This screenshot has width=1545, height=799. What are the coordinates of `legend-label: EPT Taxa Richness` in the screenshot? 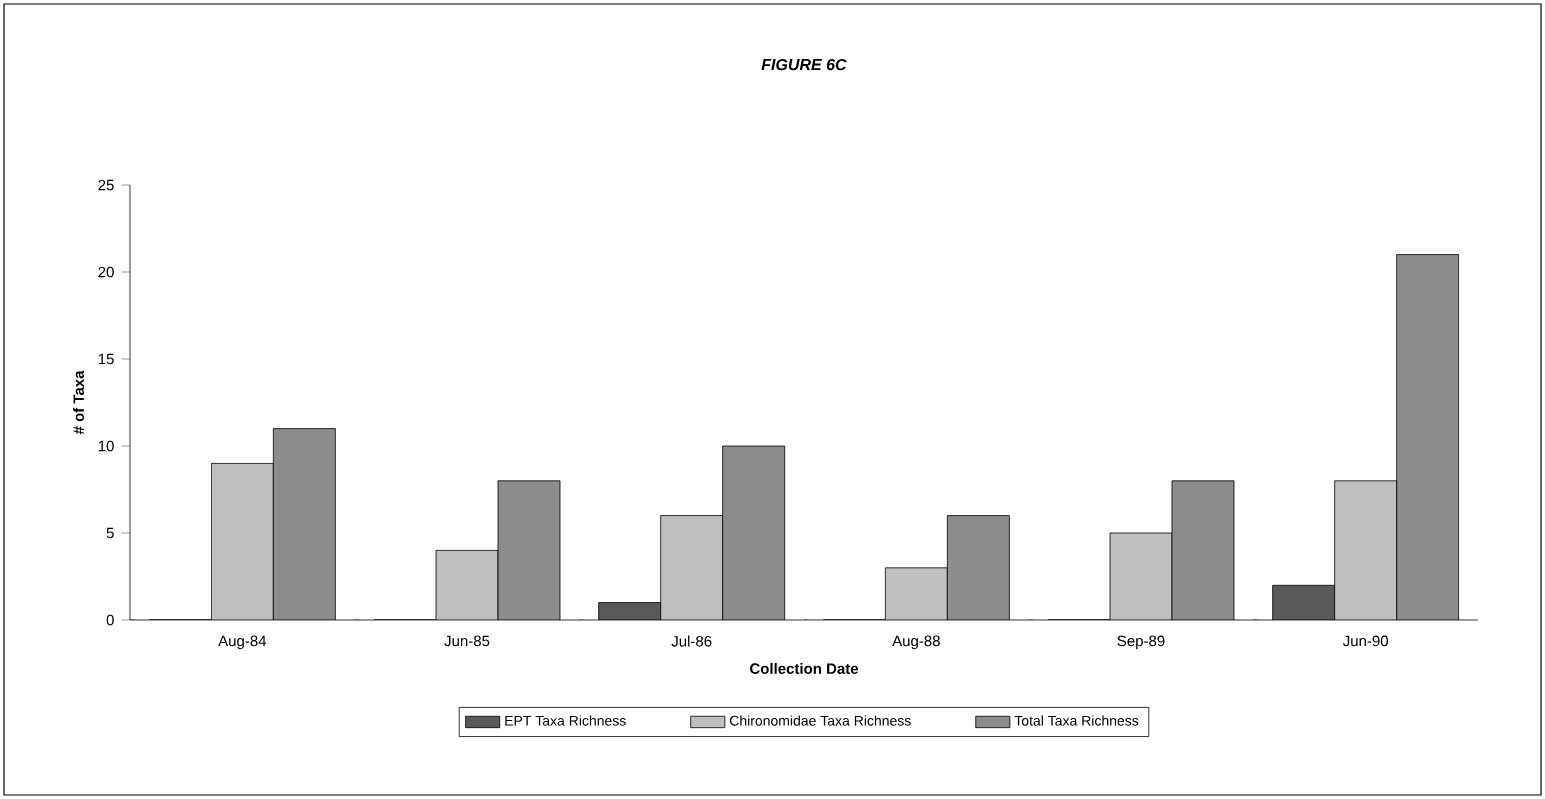 It's located at (565, 720).